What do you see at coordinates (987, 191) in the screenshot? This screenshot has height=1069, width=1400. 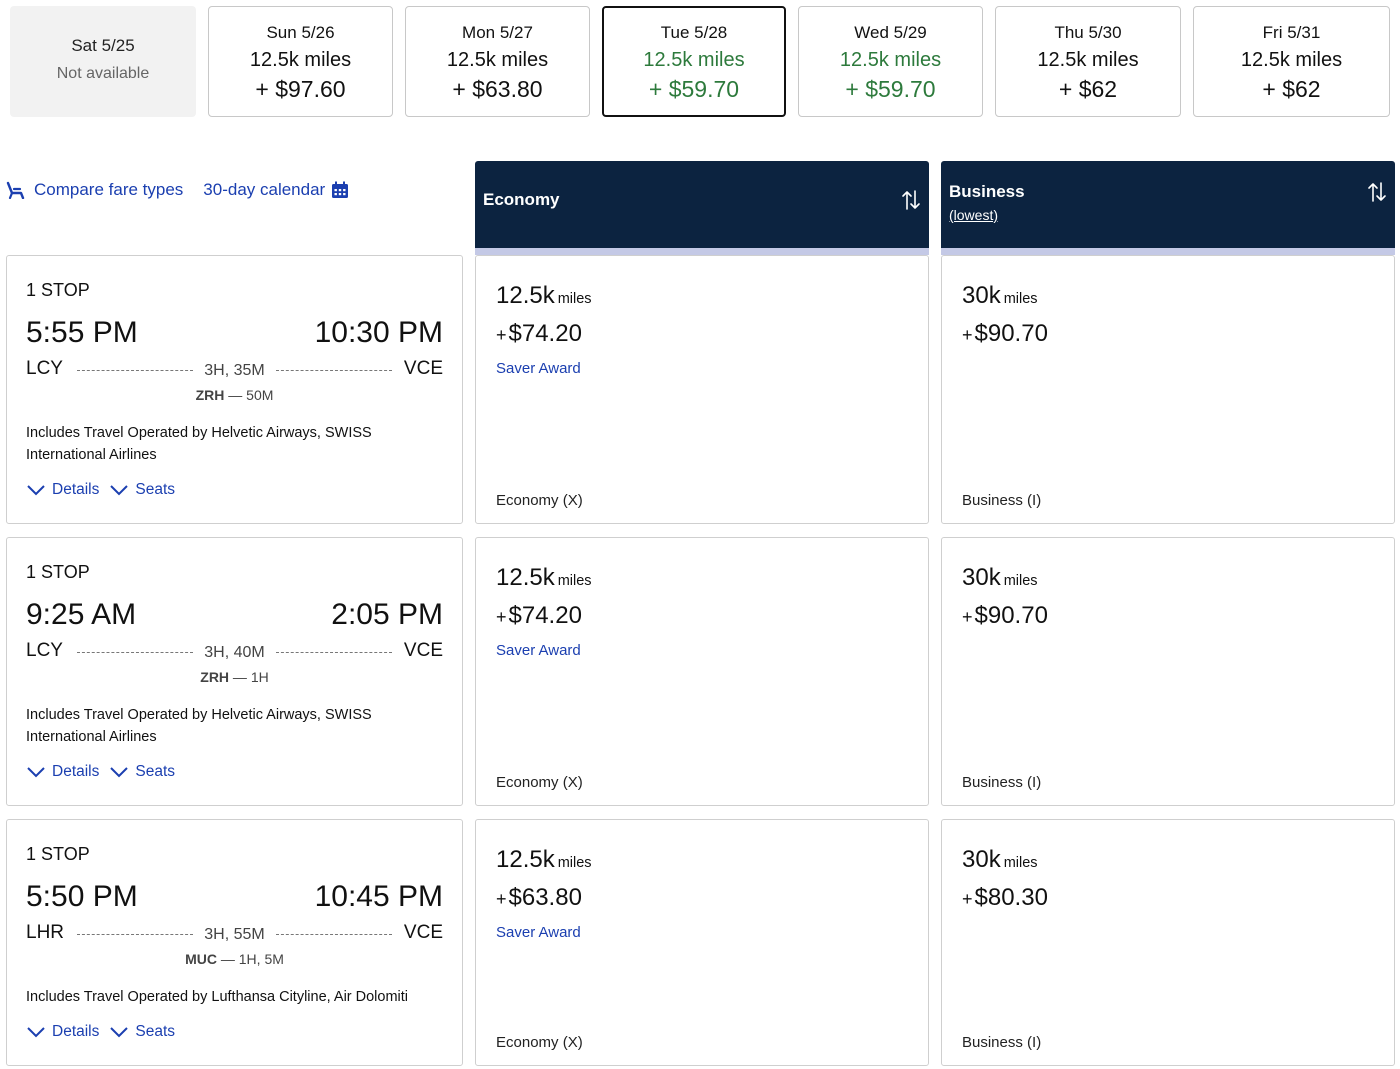 I see `business-column-title: Business` at bounding box center [987, 191].